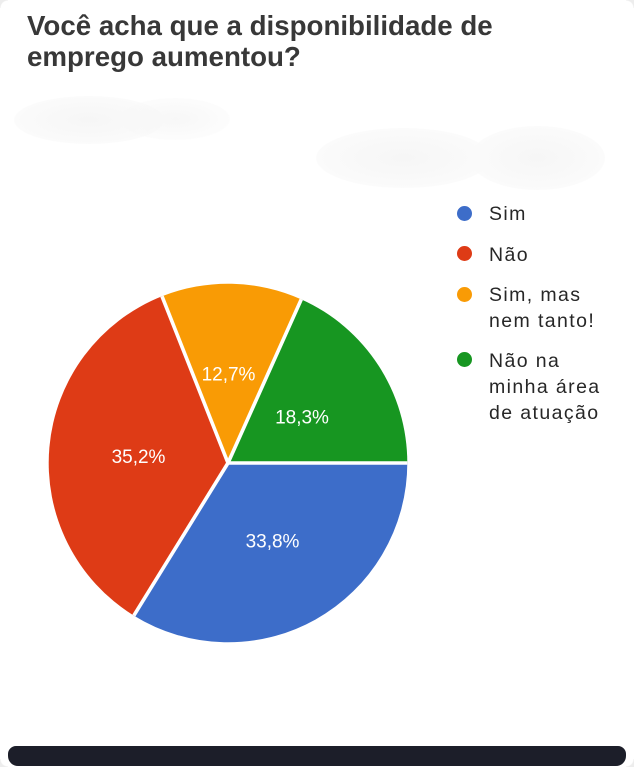 Image resolution: width=634 pixels, height=767 pixels. What do you see at coordinates (229, 375) in the screenshot?
I see `svg-text: 12,7%` at bounding box center [229, 375].